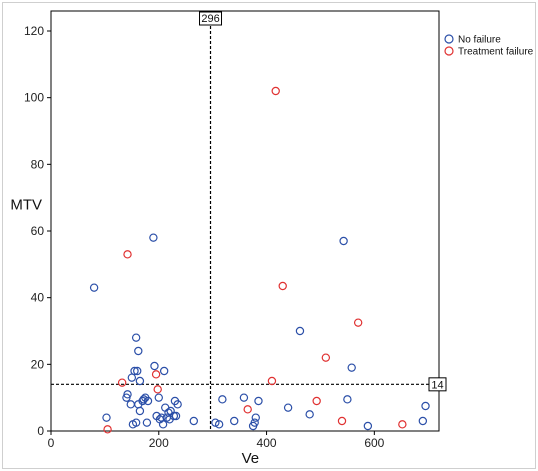 The image size is (538, 471). I want to click on legend-label-treatment-failure: Treatment failure, so click(496, 52).